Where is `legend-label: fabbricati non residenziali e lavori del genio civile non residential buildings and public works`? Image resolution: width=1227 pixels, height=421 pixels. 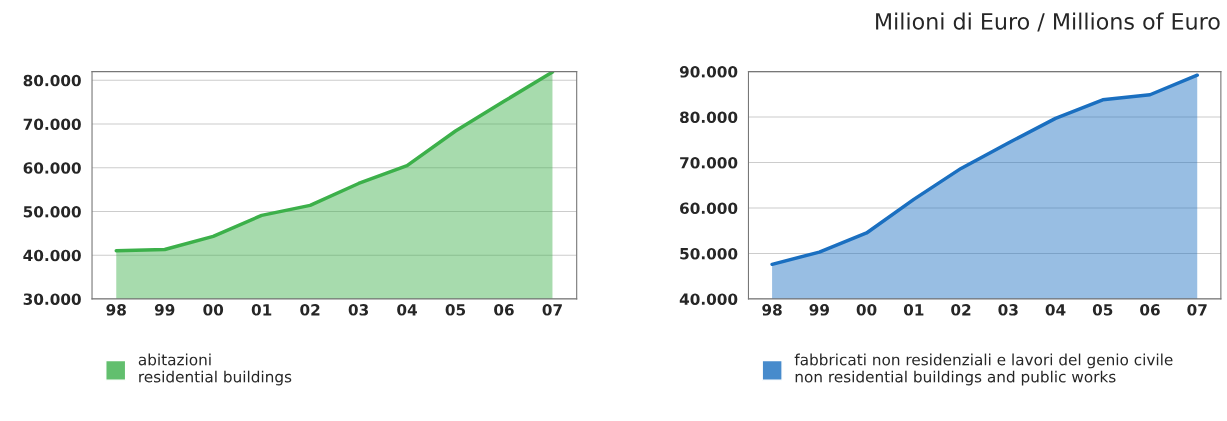 legend-label: fabbricati non residenziali e lavori del genio civile non residential buildings and public works is located at coordinates (983, 369).